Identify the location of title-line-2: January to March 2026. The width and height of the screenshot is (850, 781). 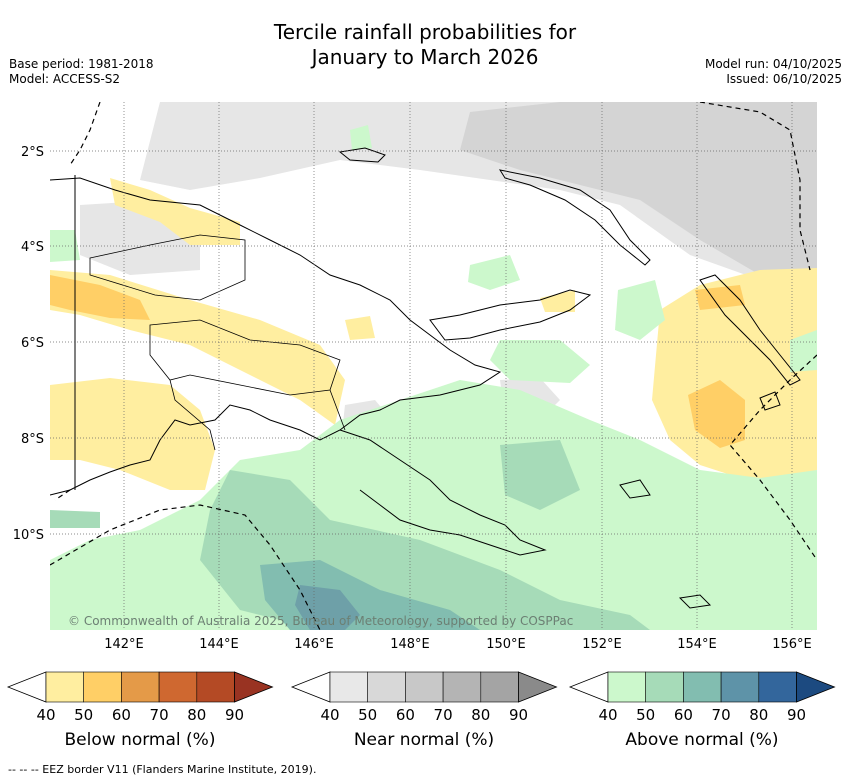
(425, 57).